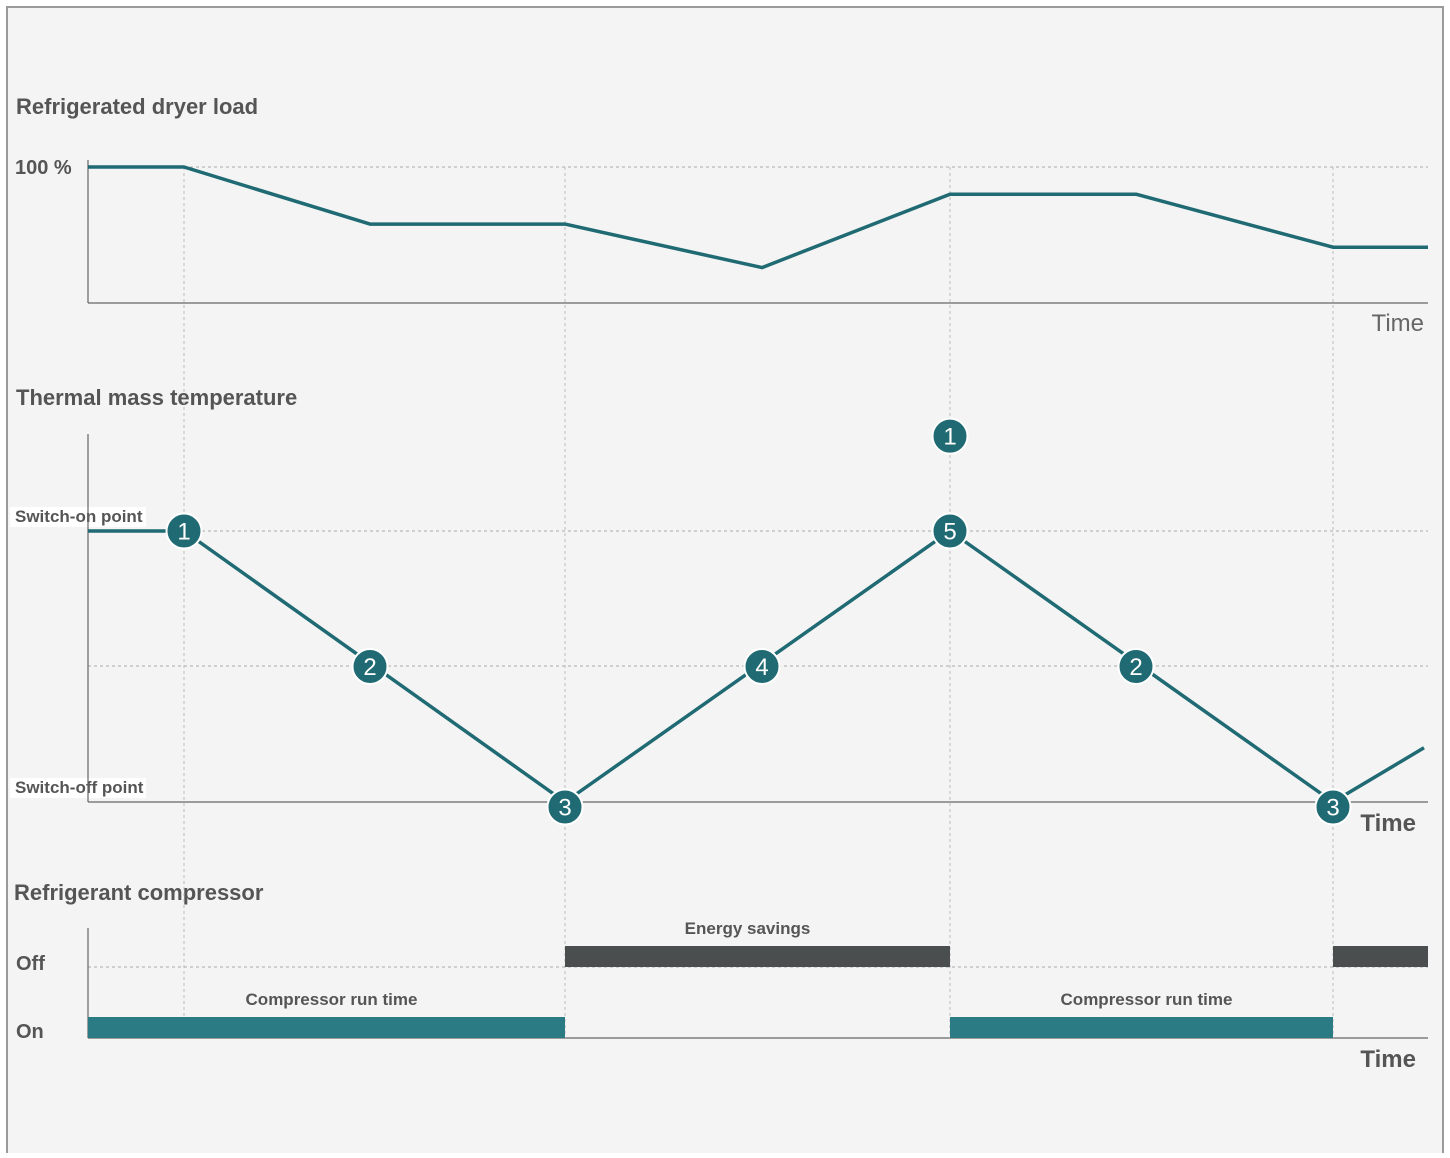 This screenshot has height=1158, width=1450. Describe the element at coordinates (137, 106) in the screenshot. I see `load-title: Refrigerated dryer load` at that location.